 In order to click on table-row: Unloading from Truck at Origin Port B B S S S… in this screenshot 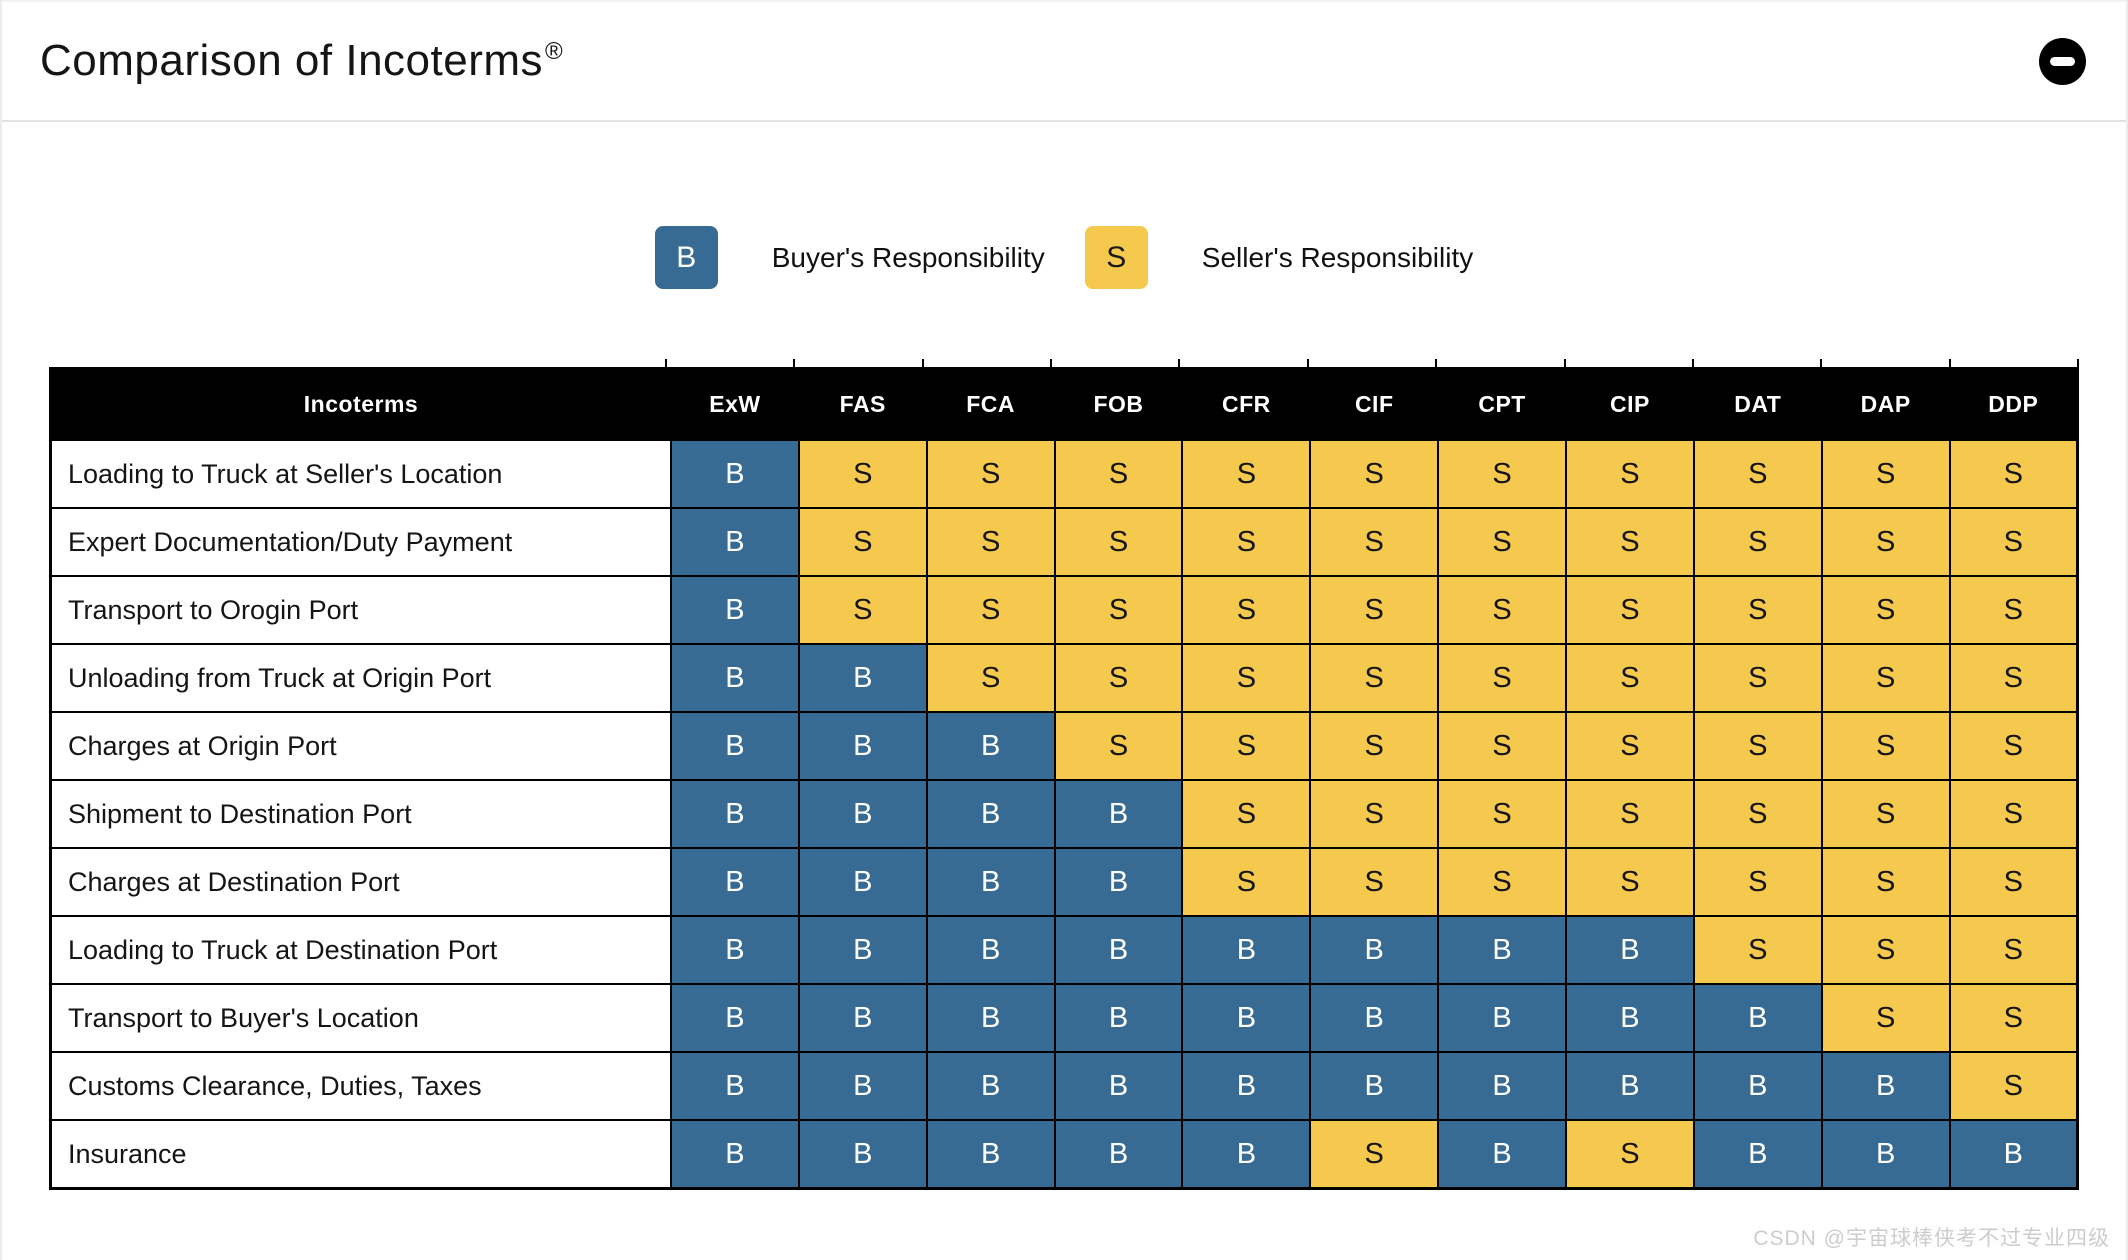, I will do `click(1064, 678)`.